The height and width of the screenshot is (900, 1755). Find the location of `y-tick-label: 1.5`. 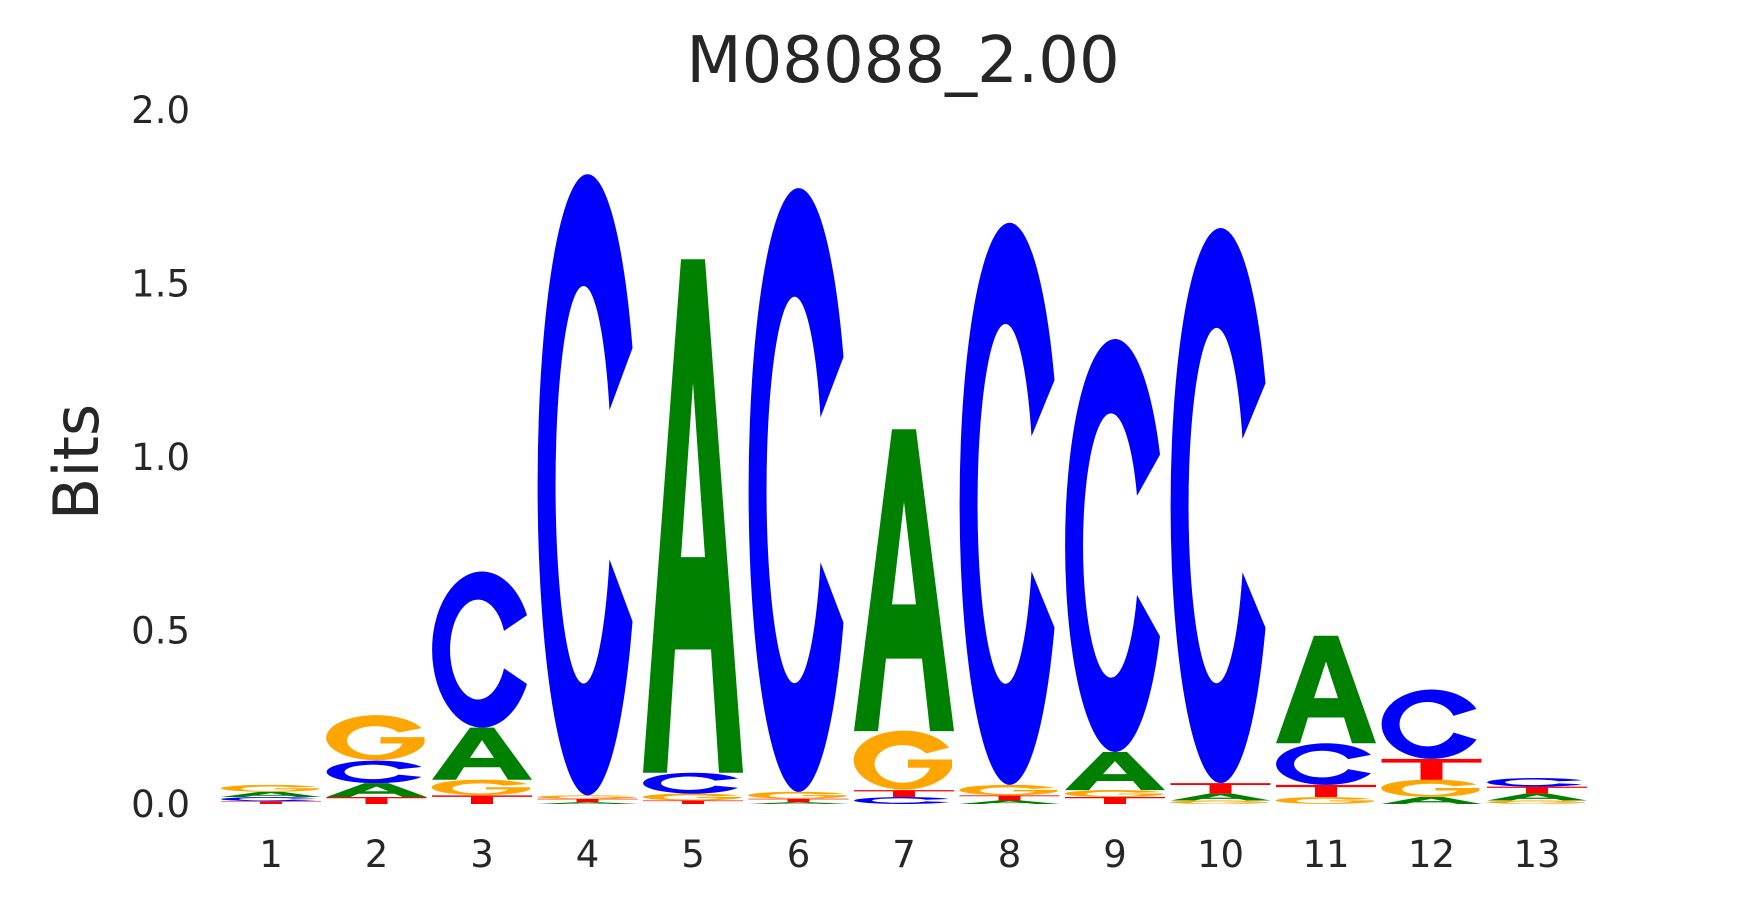

y-tick-label: 1.5 is located at coordinates (160, 284).